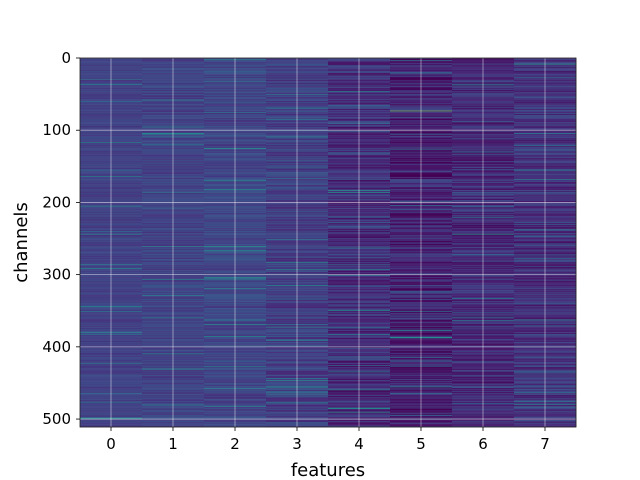 This screenshot has height=480, width=640. I want to click on x-tick-label: 4, so click(359, 444).